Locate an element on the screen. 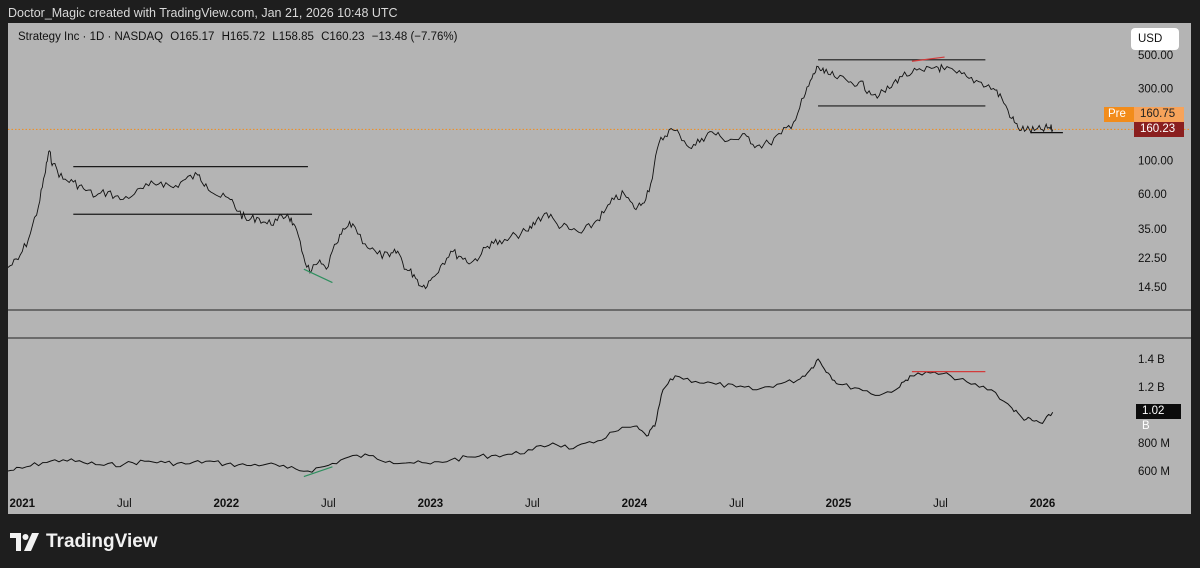  time-axis-label: 2023 is located at coordinates (431, 504).